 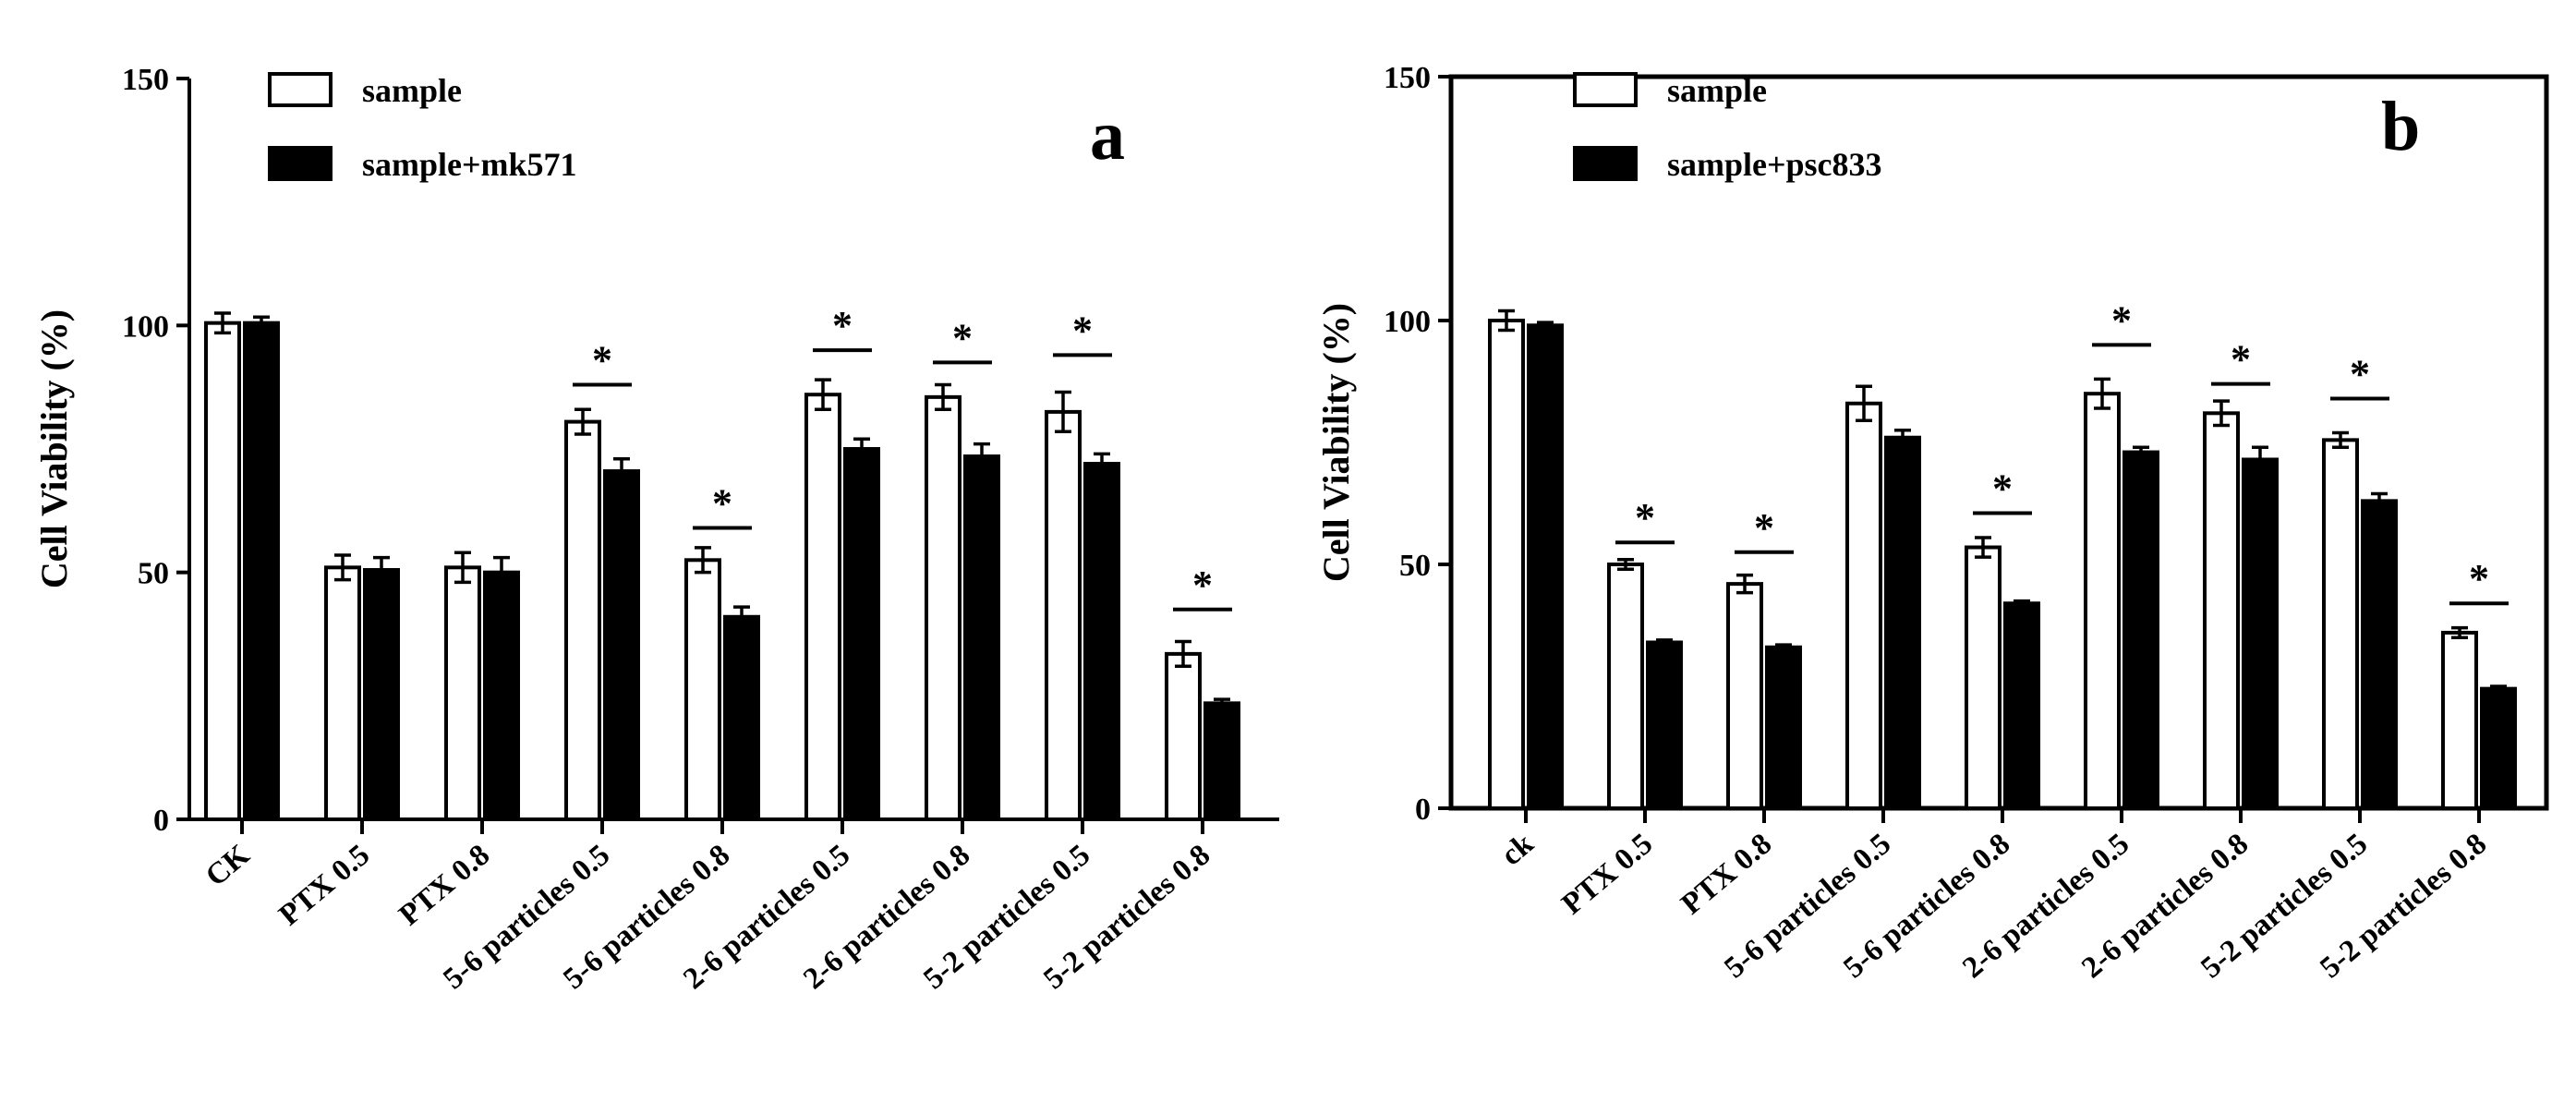 I want to click on legend-label: sample+mk571, so click(x=469, y=164).